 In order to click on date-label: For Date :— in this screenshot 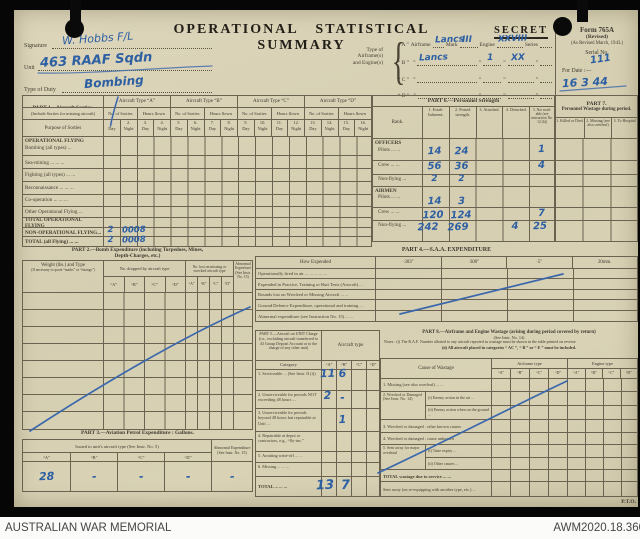, I will do `click(577, 71)`.